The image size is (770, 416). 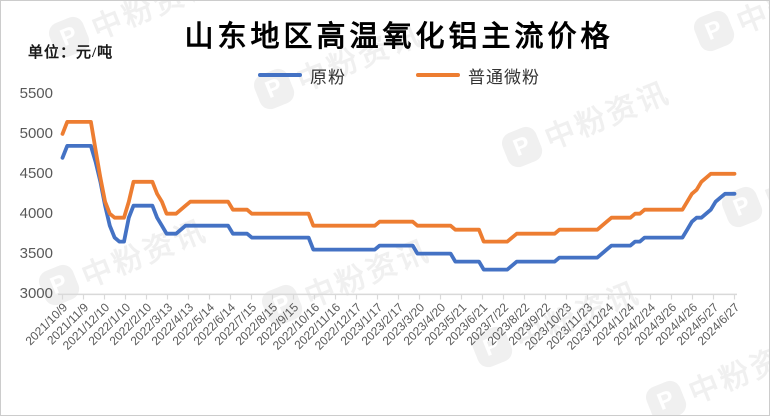 I want to click on y-tick-label: 5000, so click(x=36, y=133).